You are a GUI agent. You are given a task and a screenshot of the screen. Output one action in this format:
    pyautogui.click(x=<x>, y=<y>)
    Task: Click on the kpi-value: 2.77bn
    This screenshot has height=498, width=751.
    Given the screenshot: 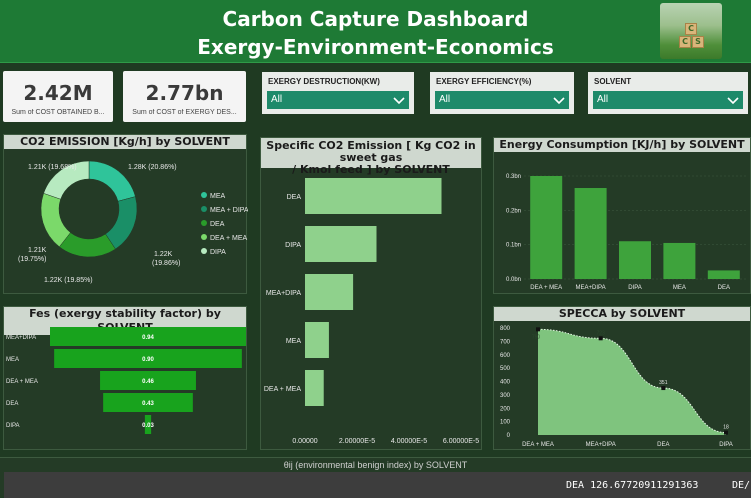 What is the action you would take?
    pyautogui.click(x=184, y=93)
    